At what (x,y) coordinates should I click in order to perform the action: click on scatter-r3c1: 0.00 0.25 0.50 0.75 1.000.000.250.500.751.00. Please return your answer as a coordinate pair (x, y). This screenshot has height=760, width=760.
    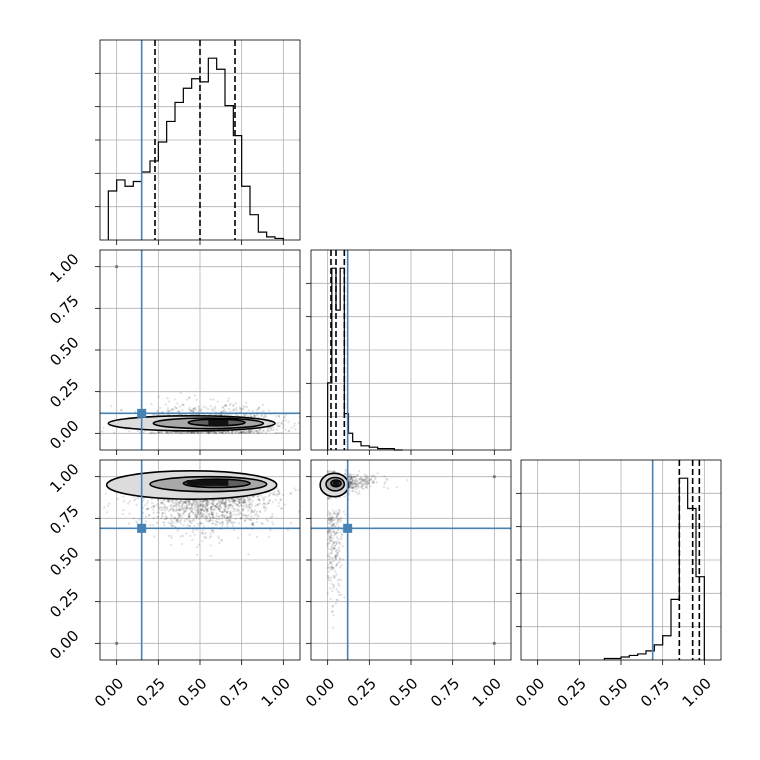
    Looking at the image, I should click on (173, 585).